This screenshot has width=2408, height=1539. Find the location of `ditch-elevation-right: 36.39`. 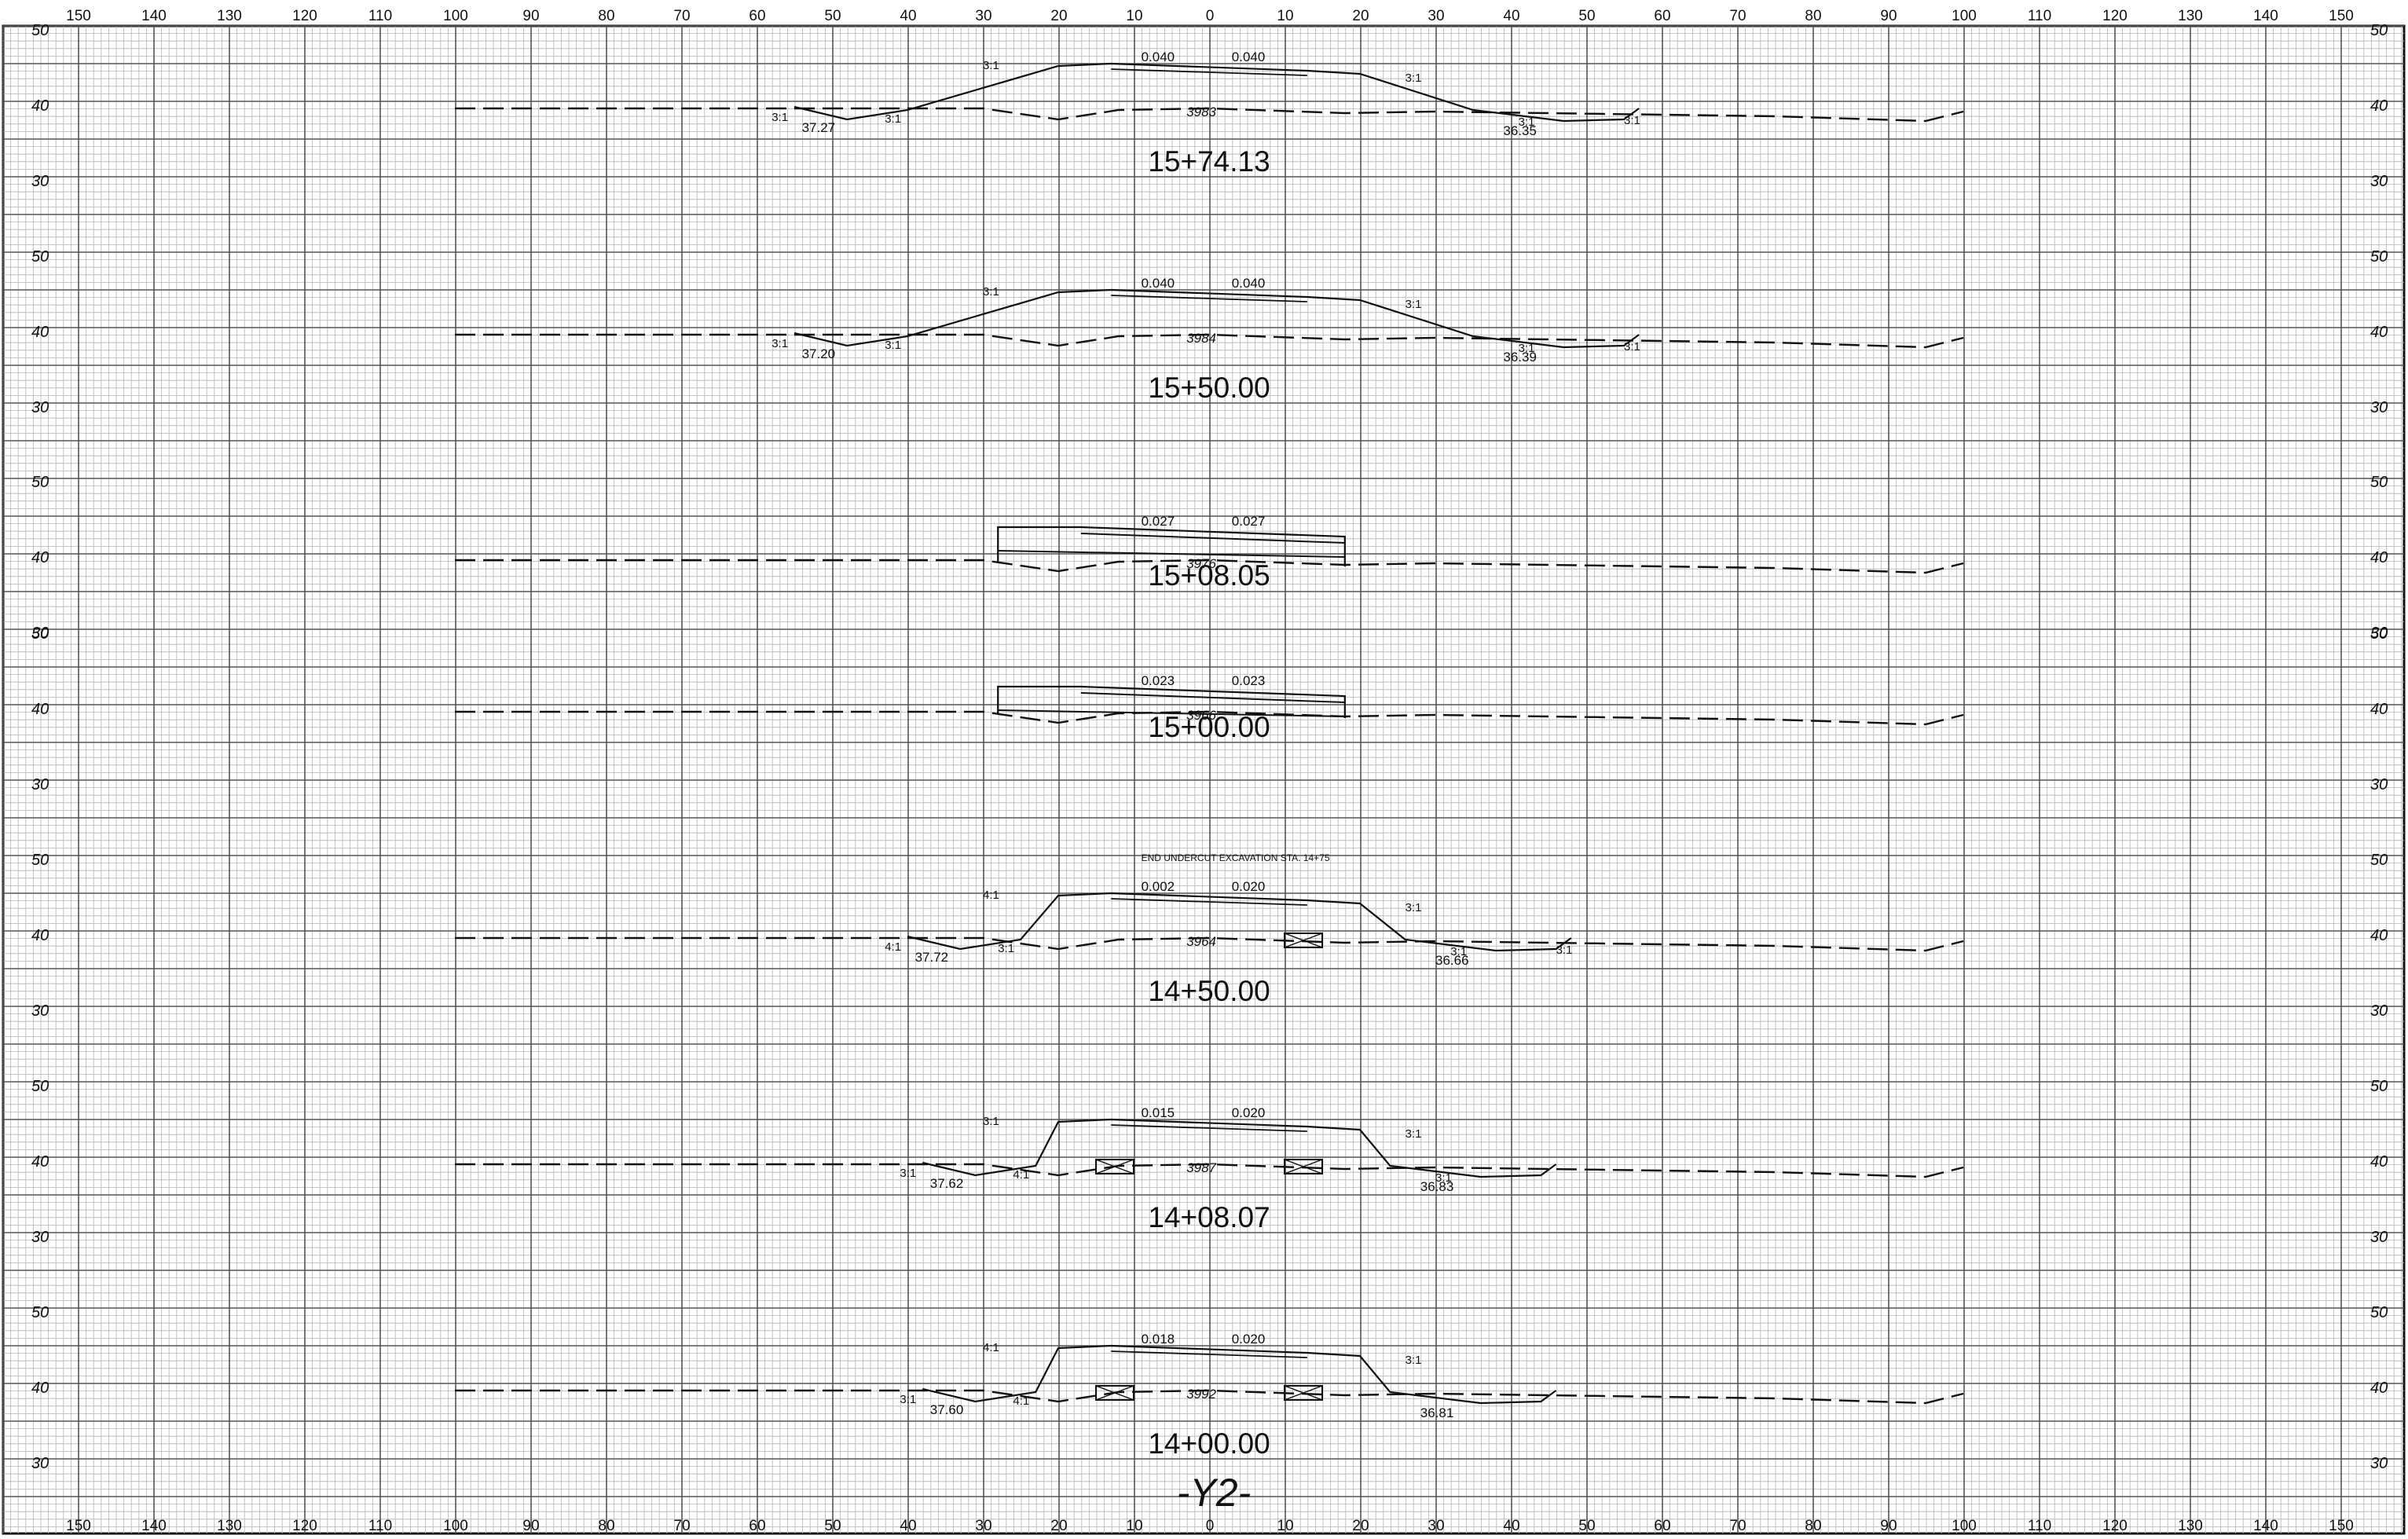

ditch-elevation-right: 36.39 is located at coordinates (1520, 357).